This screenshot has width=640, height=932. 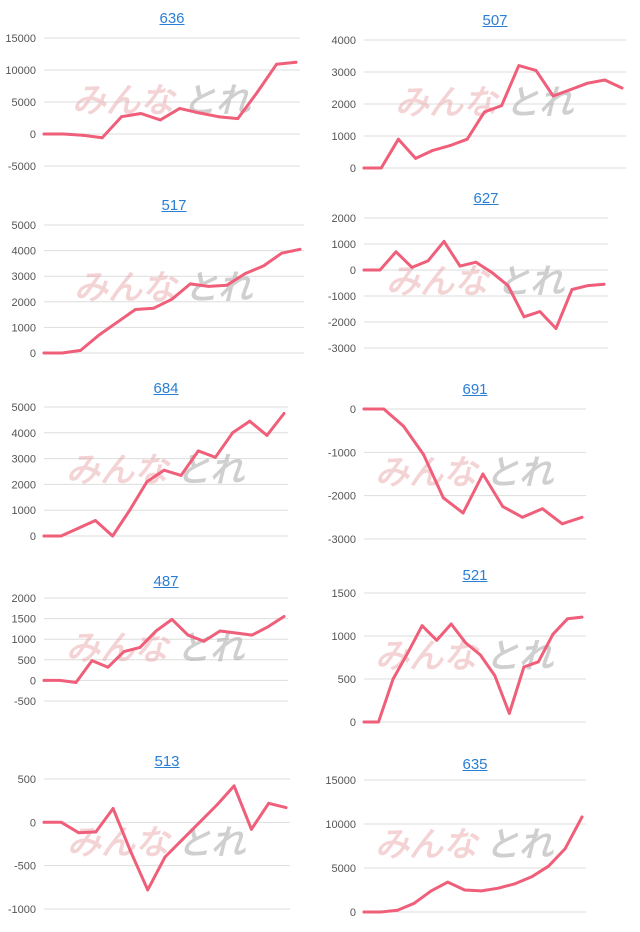 What do you see at coordinates (342, 323) in the screenshot?
I see `y-tick-label: -2000` at bounding box center [342, 323].